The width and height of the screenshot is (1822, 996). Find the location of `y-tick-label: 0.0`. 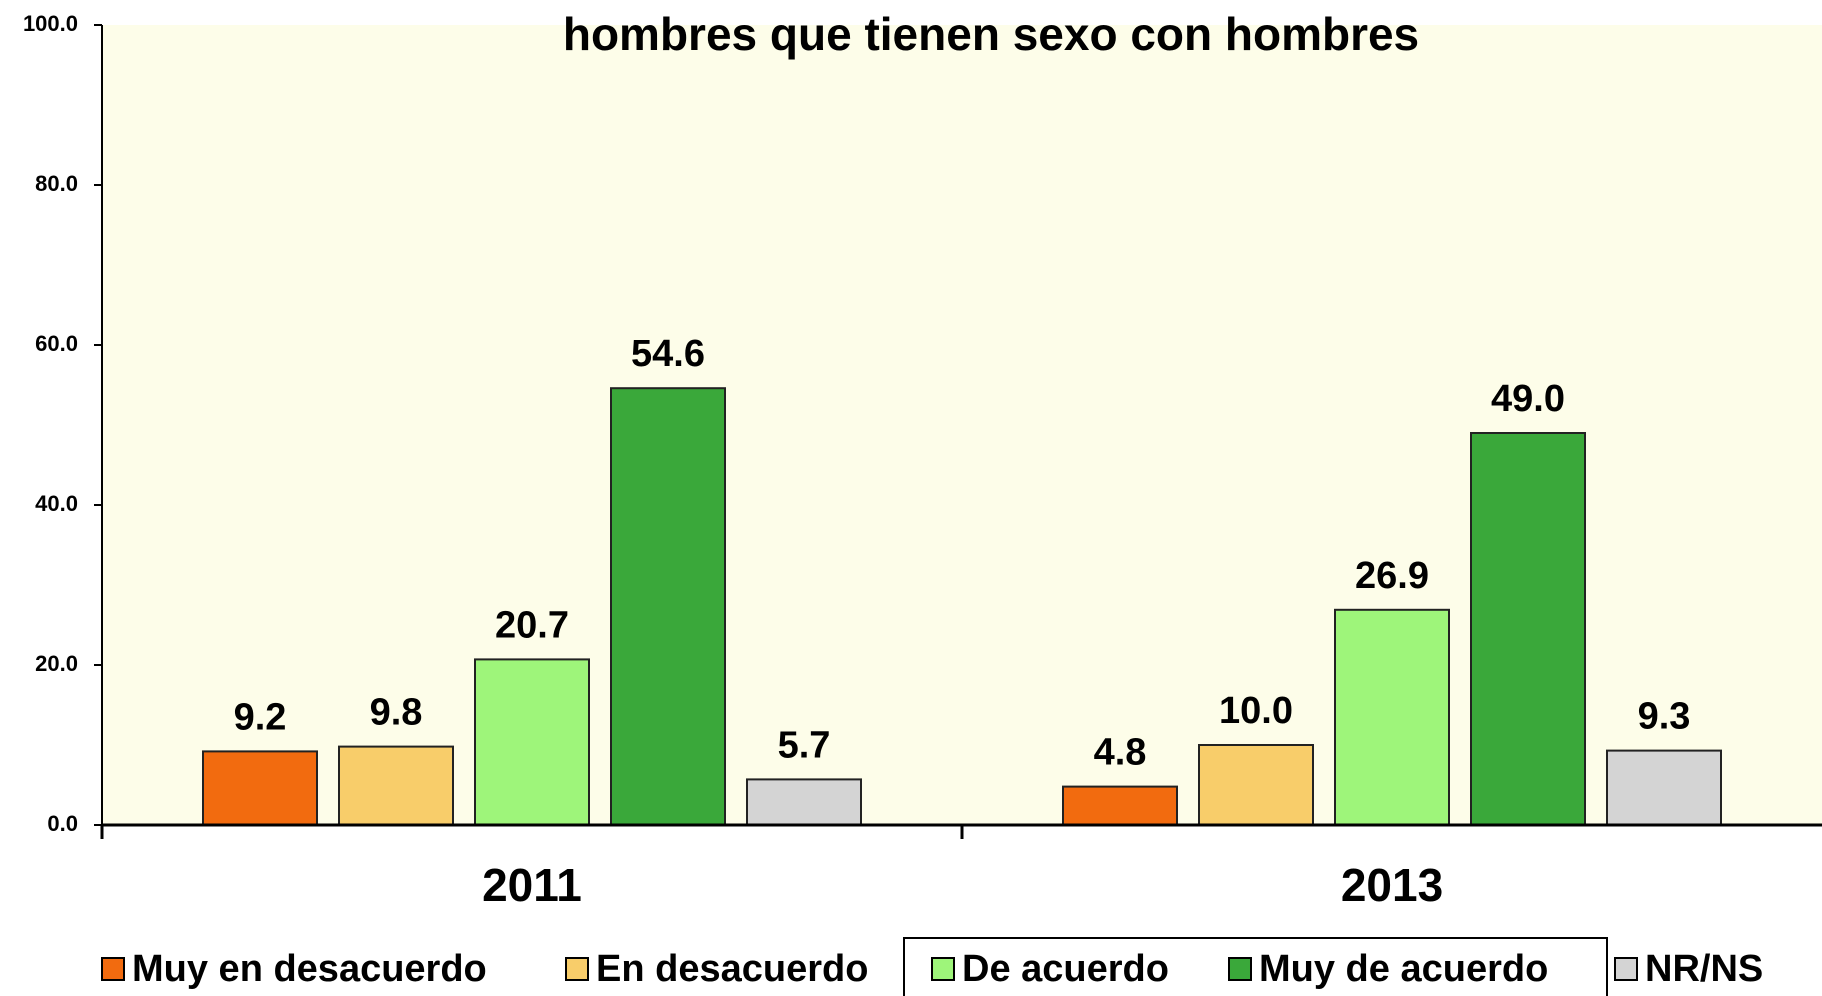

y-tick-label: 0.0 is located at coordinates (62, 823).